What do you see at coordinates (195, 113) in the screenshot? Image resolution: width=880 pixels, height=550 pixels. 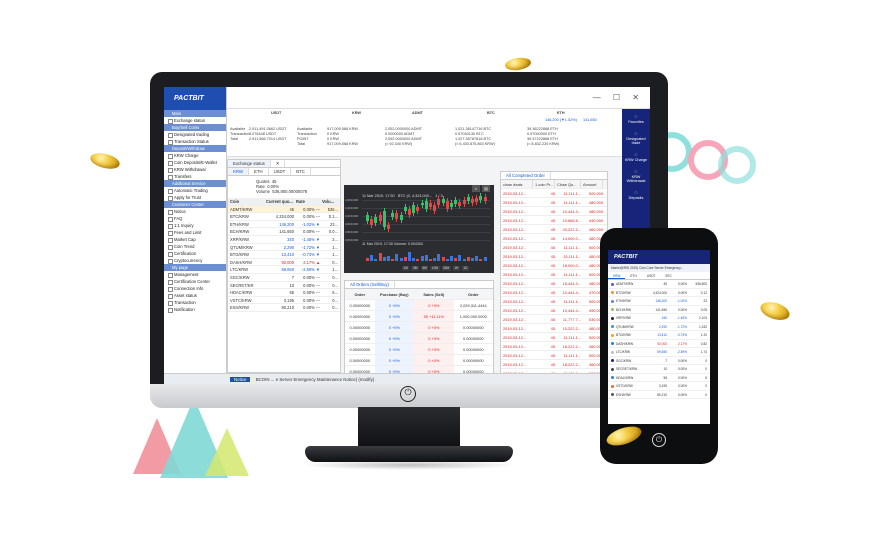 I see `sidebar-section-0: Main` at bounding box center [195, 113].